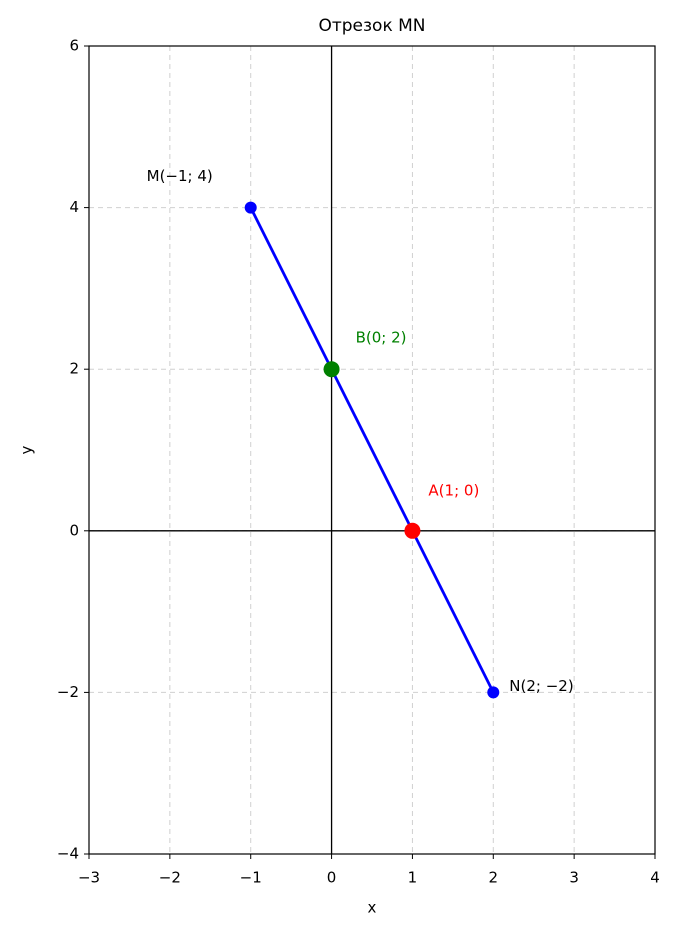 Image resolution: width=676 pixels, height=936 pixels. What do you see at coordinates (655, 878) in the screenshot?
I see `x-tick-label: 4` at bounding box center [655, 878].